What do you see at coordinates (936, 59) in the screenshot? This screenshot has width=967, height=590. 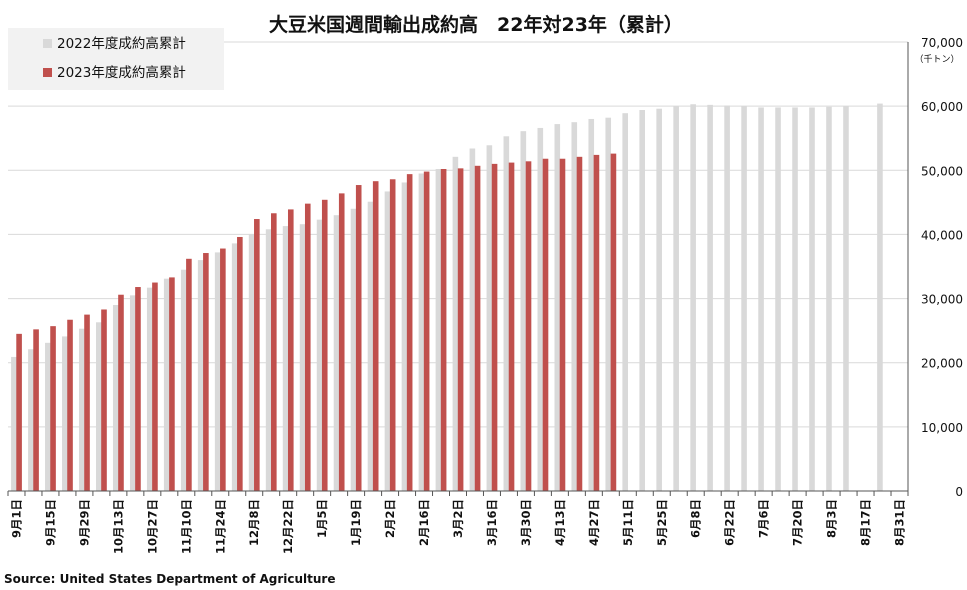 I see `y-unit-label: （千トン）` at bounding box center [936, 59].